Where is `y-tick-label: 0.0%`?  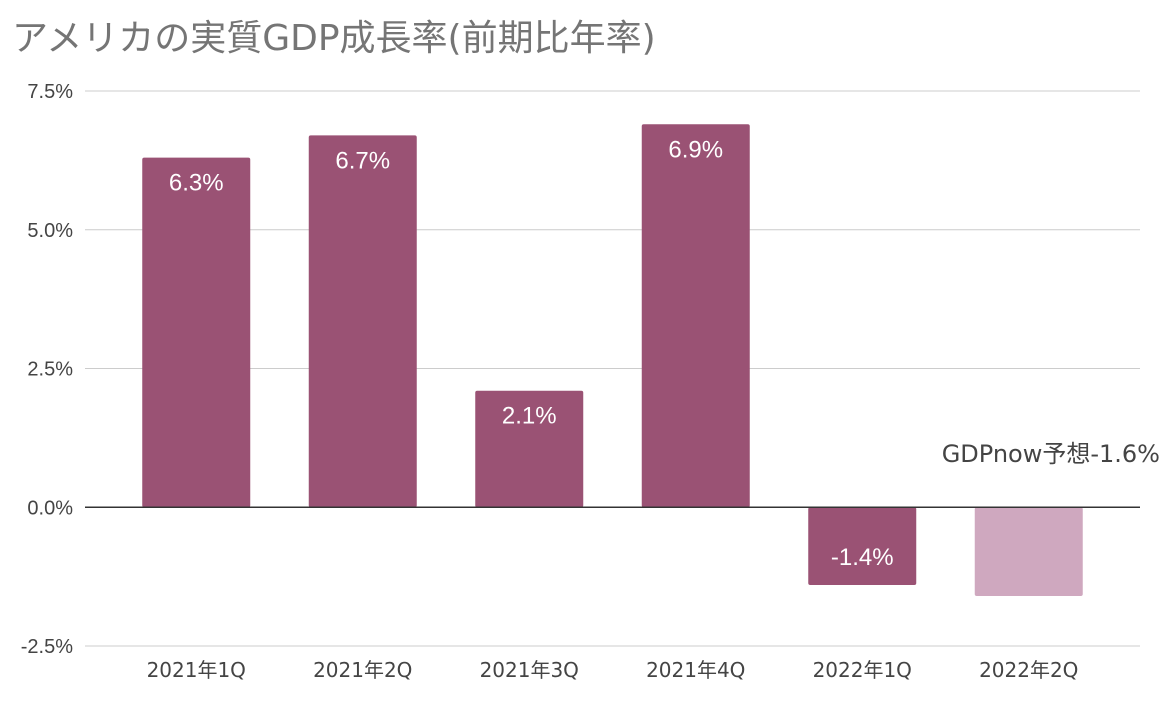 y-tick-label: 0.0% is located at coordinates (50, 508).